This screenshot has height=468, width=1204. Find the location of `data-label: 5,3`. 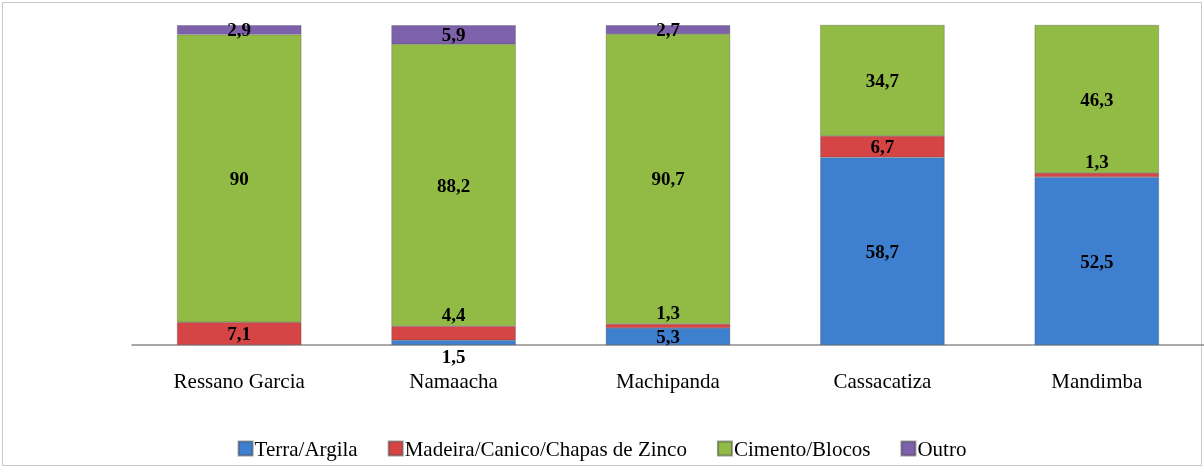

data-label: 5,3 is located at coordinates (668, 337).